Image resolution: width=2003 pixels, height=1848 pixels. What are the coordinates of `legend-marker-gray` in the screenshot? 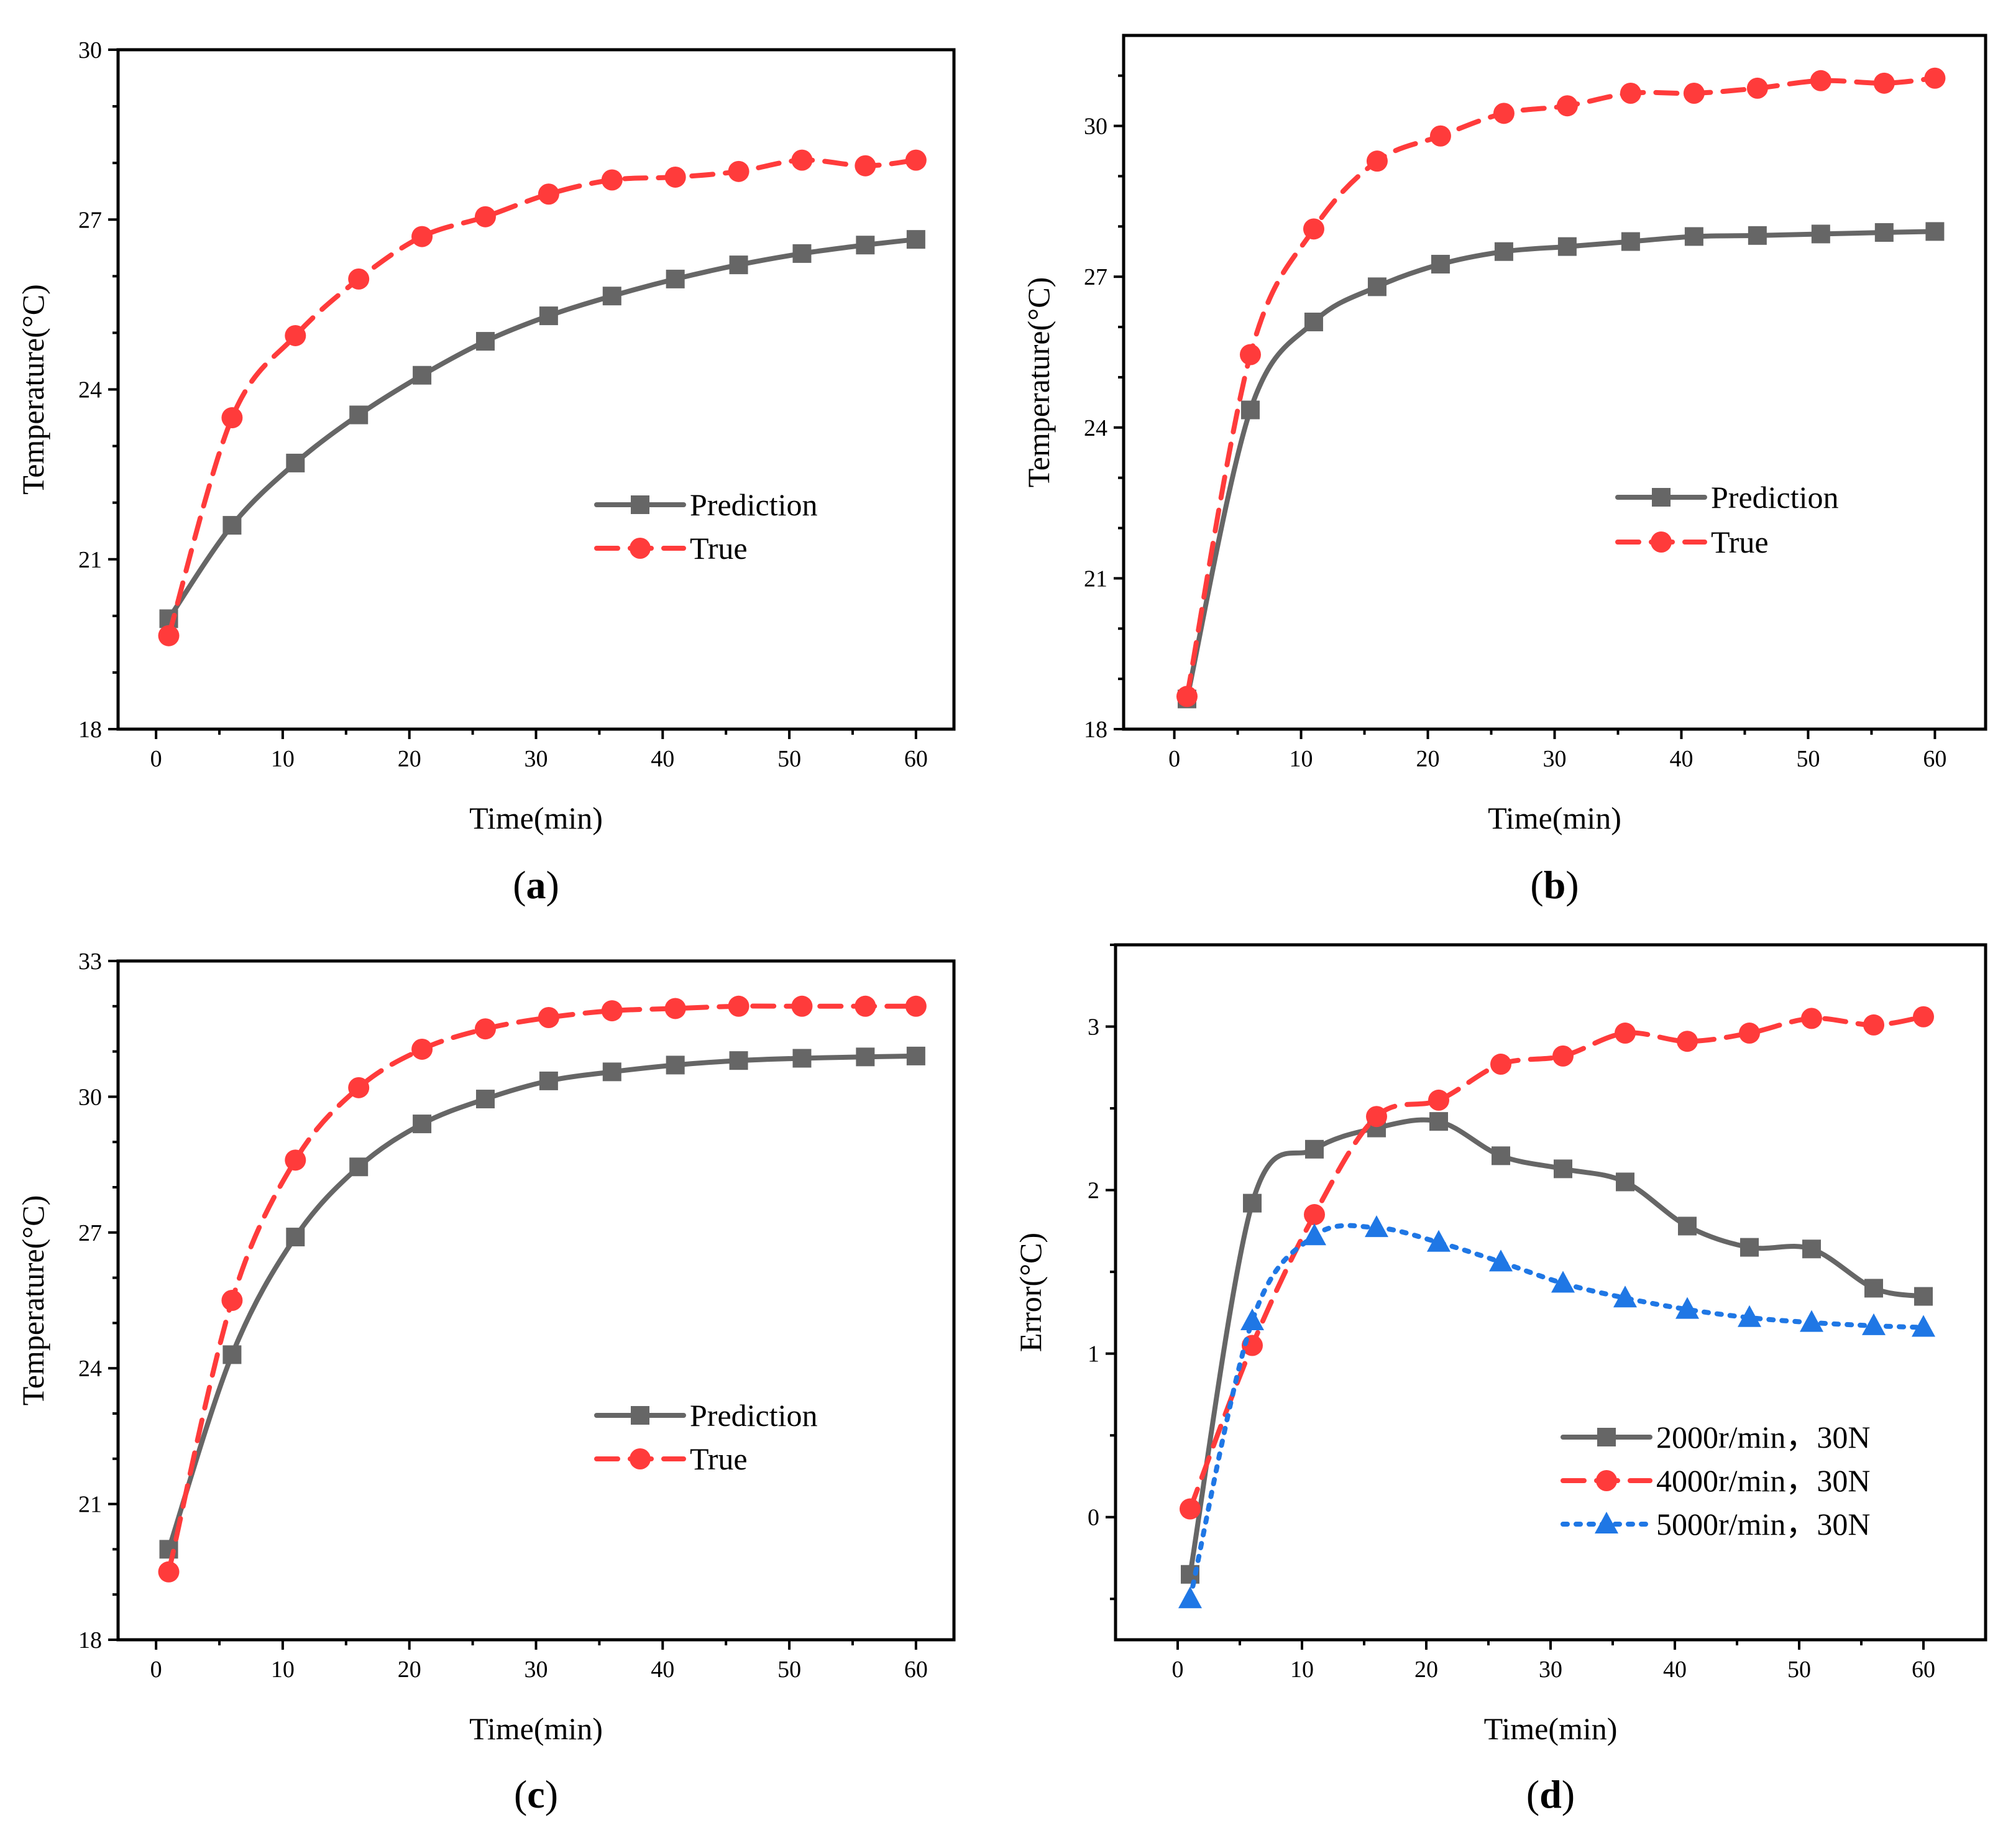 It's located at (640, 1415).